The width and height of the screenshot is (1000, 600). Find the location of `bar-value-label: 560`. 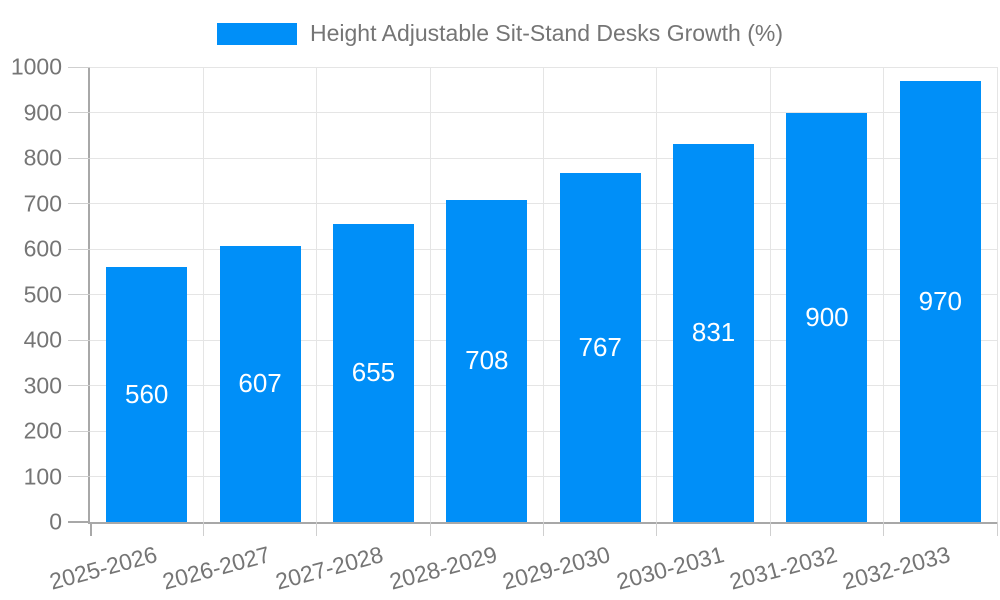

bar-value-label: 560 is located at coordinates (146, 394).